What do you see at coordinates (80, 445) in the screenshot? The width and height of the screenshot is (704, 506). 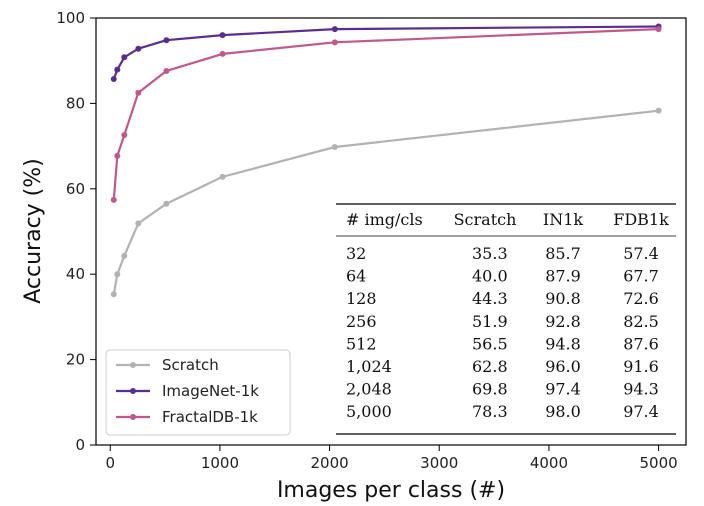 I see `y-tick-label: 0` at bounding box center [80, 445].